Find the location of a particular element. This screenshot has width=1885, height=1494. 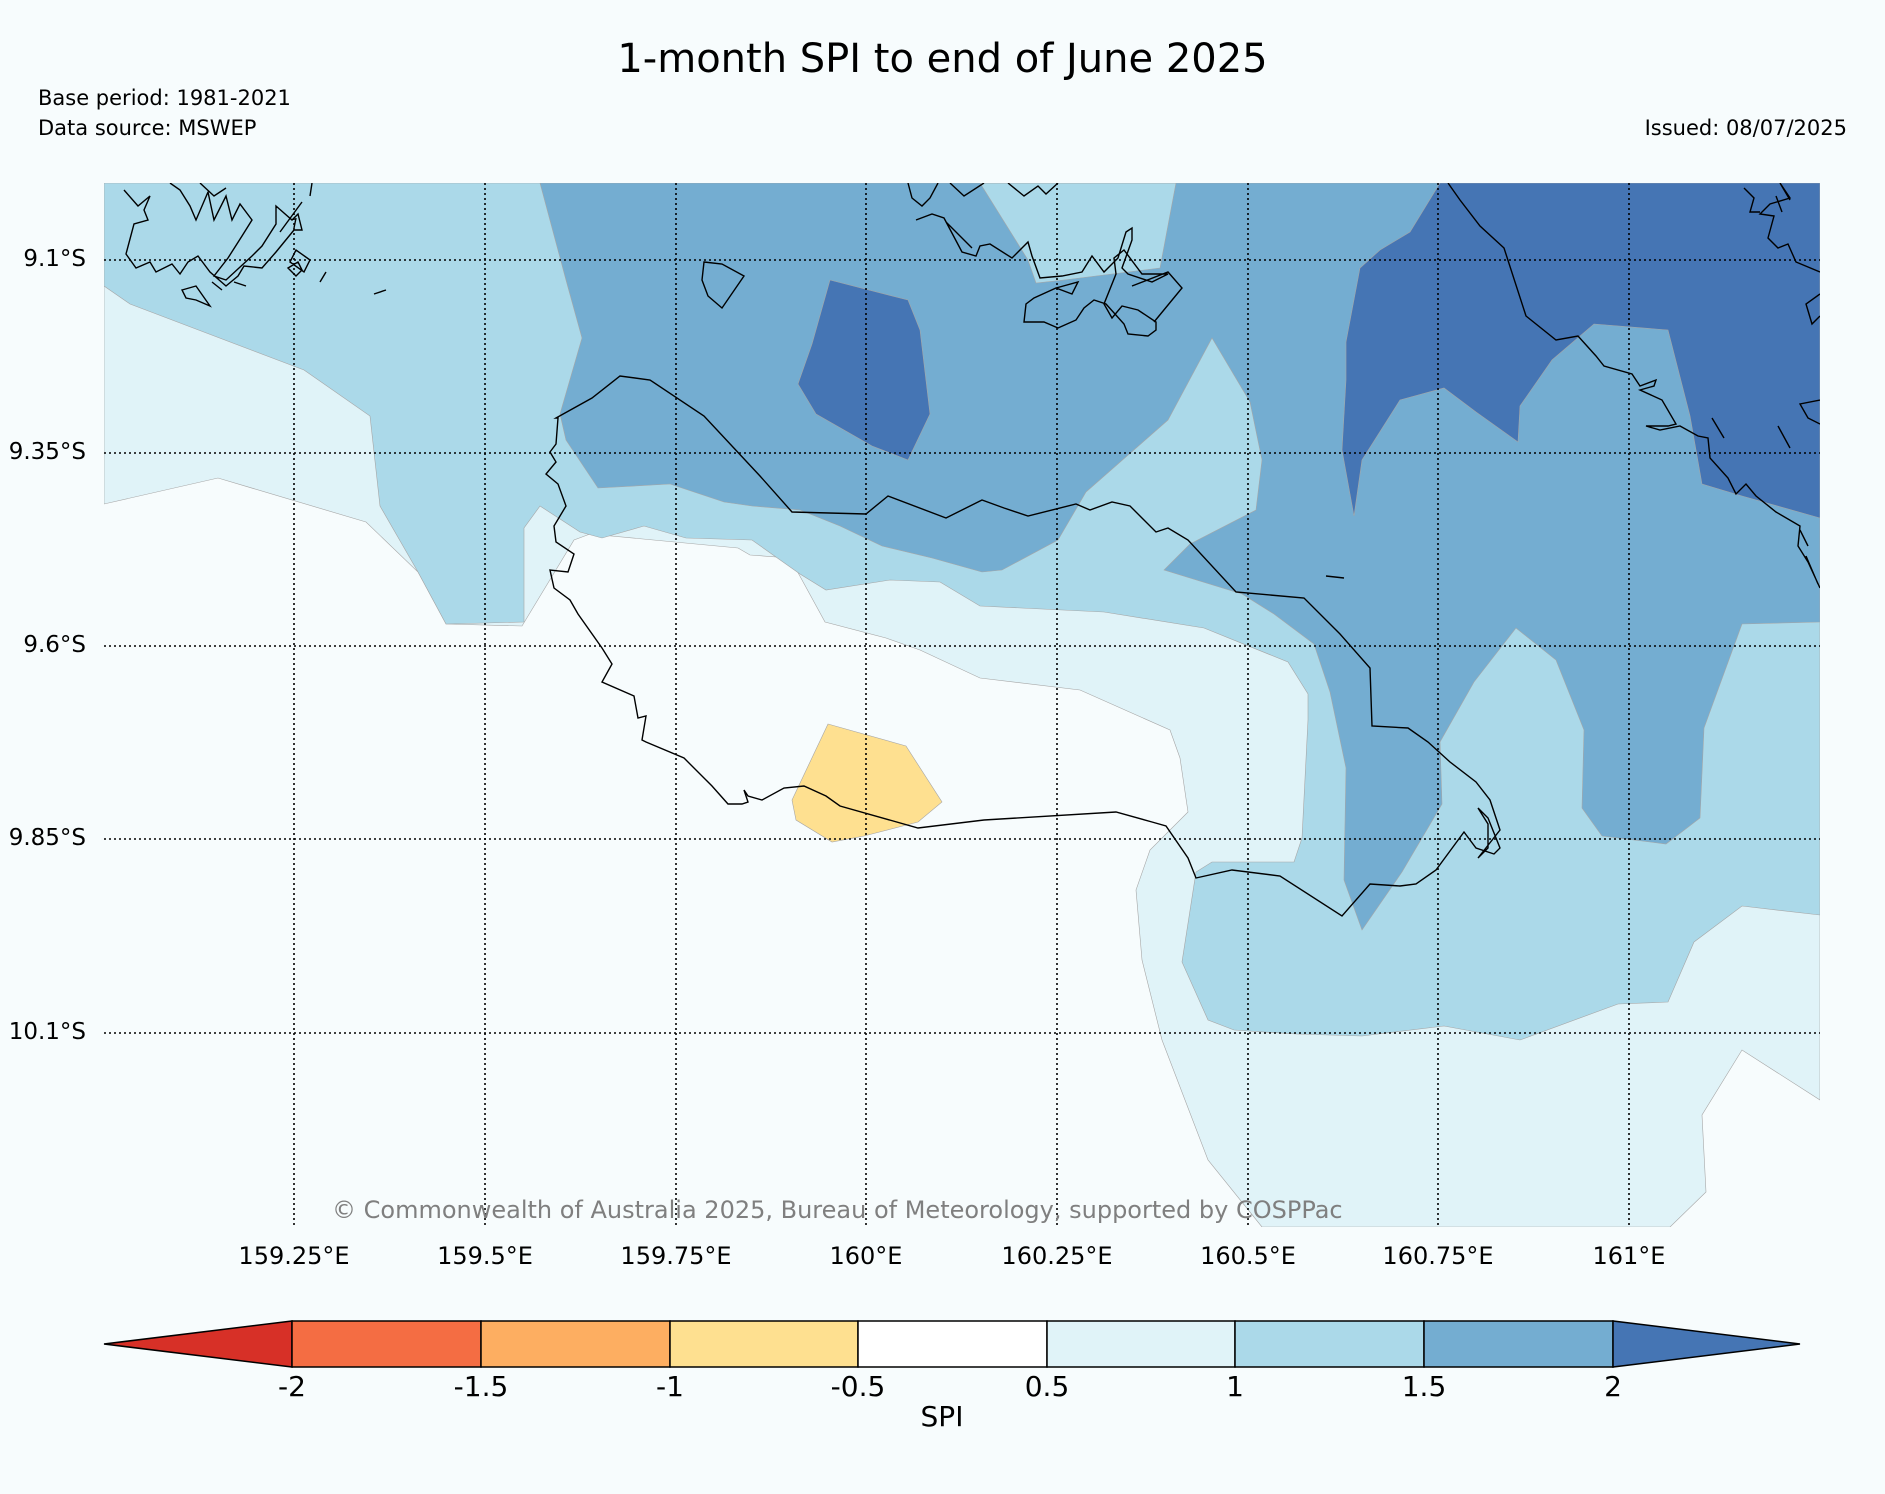

colorbar-title: SPI is located at coordinates (942, 1416).